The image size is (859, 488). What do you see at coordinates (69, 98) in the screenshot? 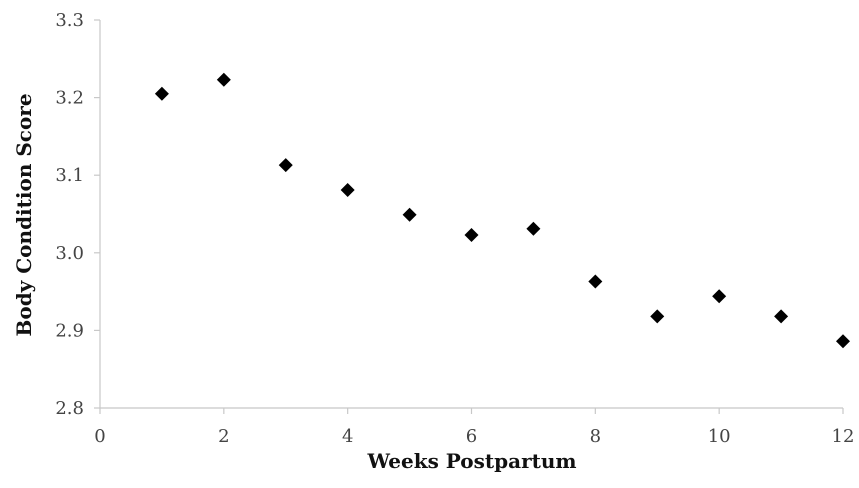
I see `y-tick-label: 3.2` at bounding box center [69, 98].